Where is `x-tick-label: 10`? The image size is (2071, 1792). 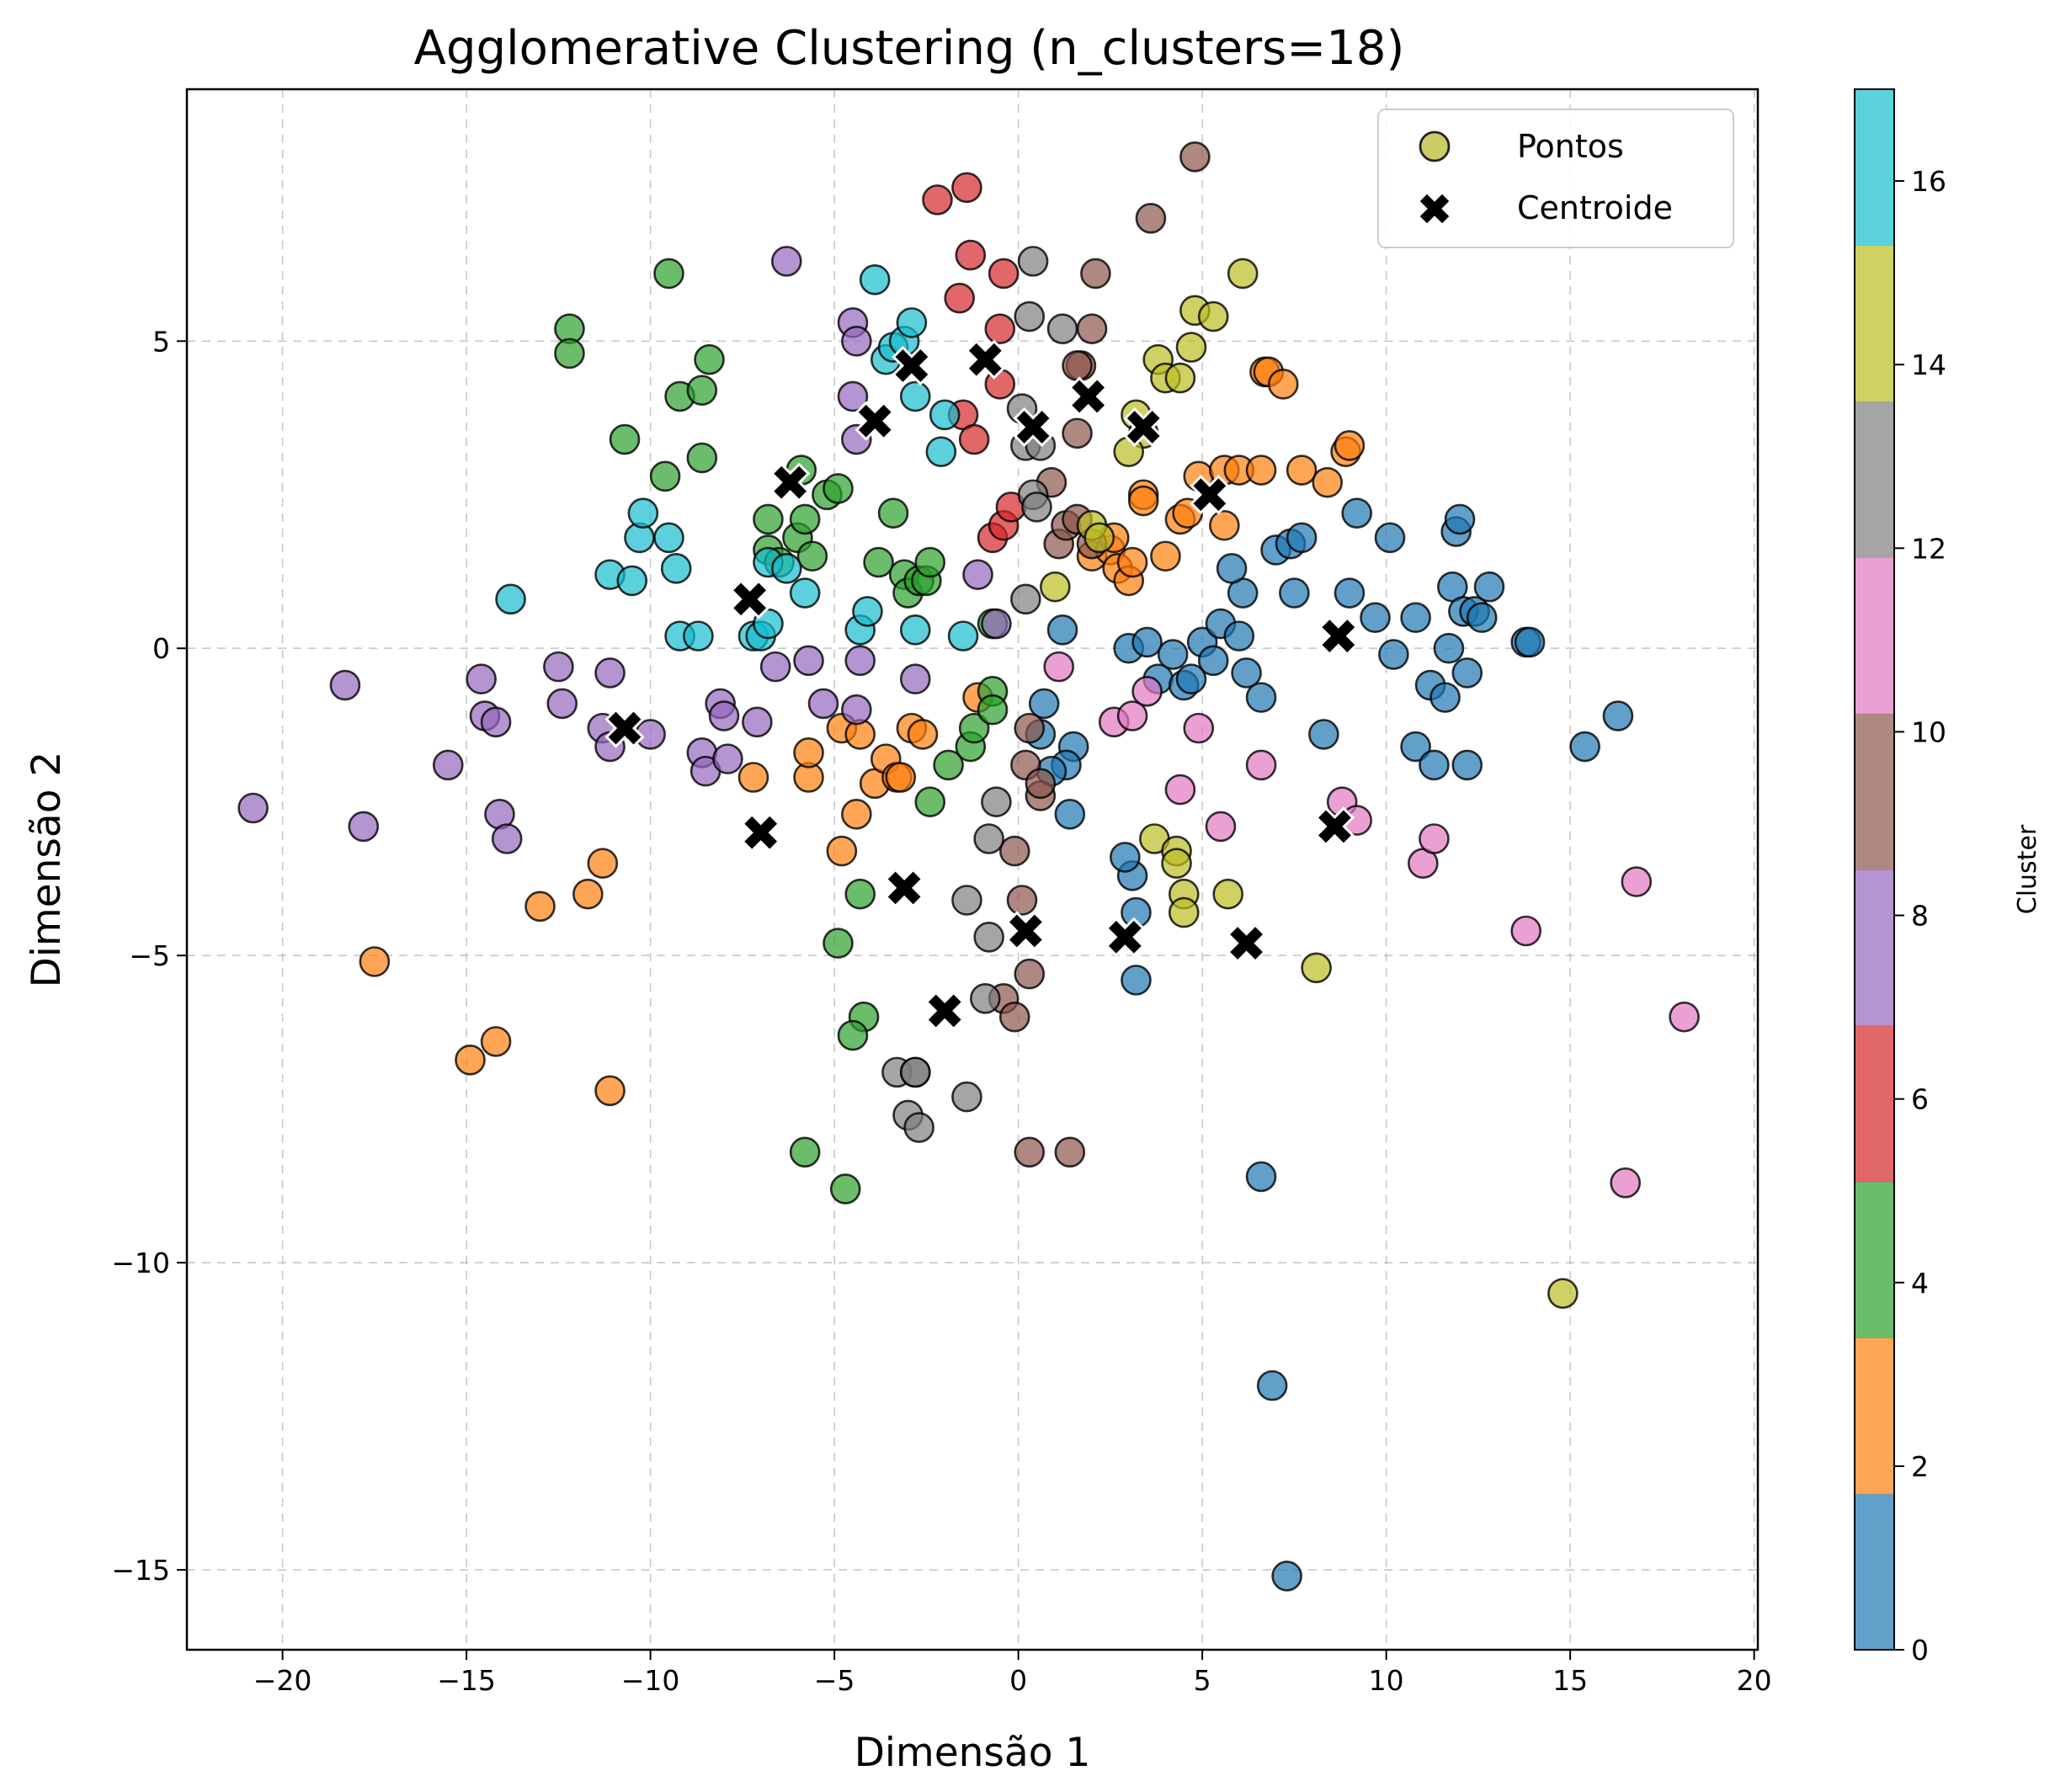 x-tick-label: 10 is located at coordinates (1387, 1681).